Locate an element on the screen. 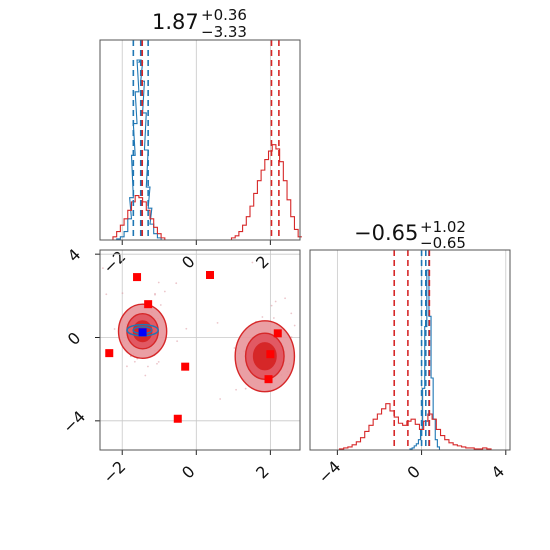 The image size is (550, 550). joint-frame is located at coordinates (200, 350).